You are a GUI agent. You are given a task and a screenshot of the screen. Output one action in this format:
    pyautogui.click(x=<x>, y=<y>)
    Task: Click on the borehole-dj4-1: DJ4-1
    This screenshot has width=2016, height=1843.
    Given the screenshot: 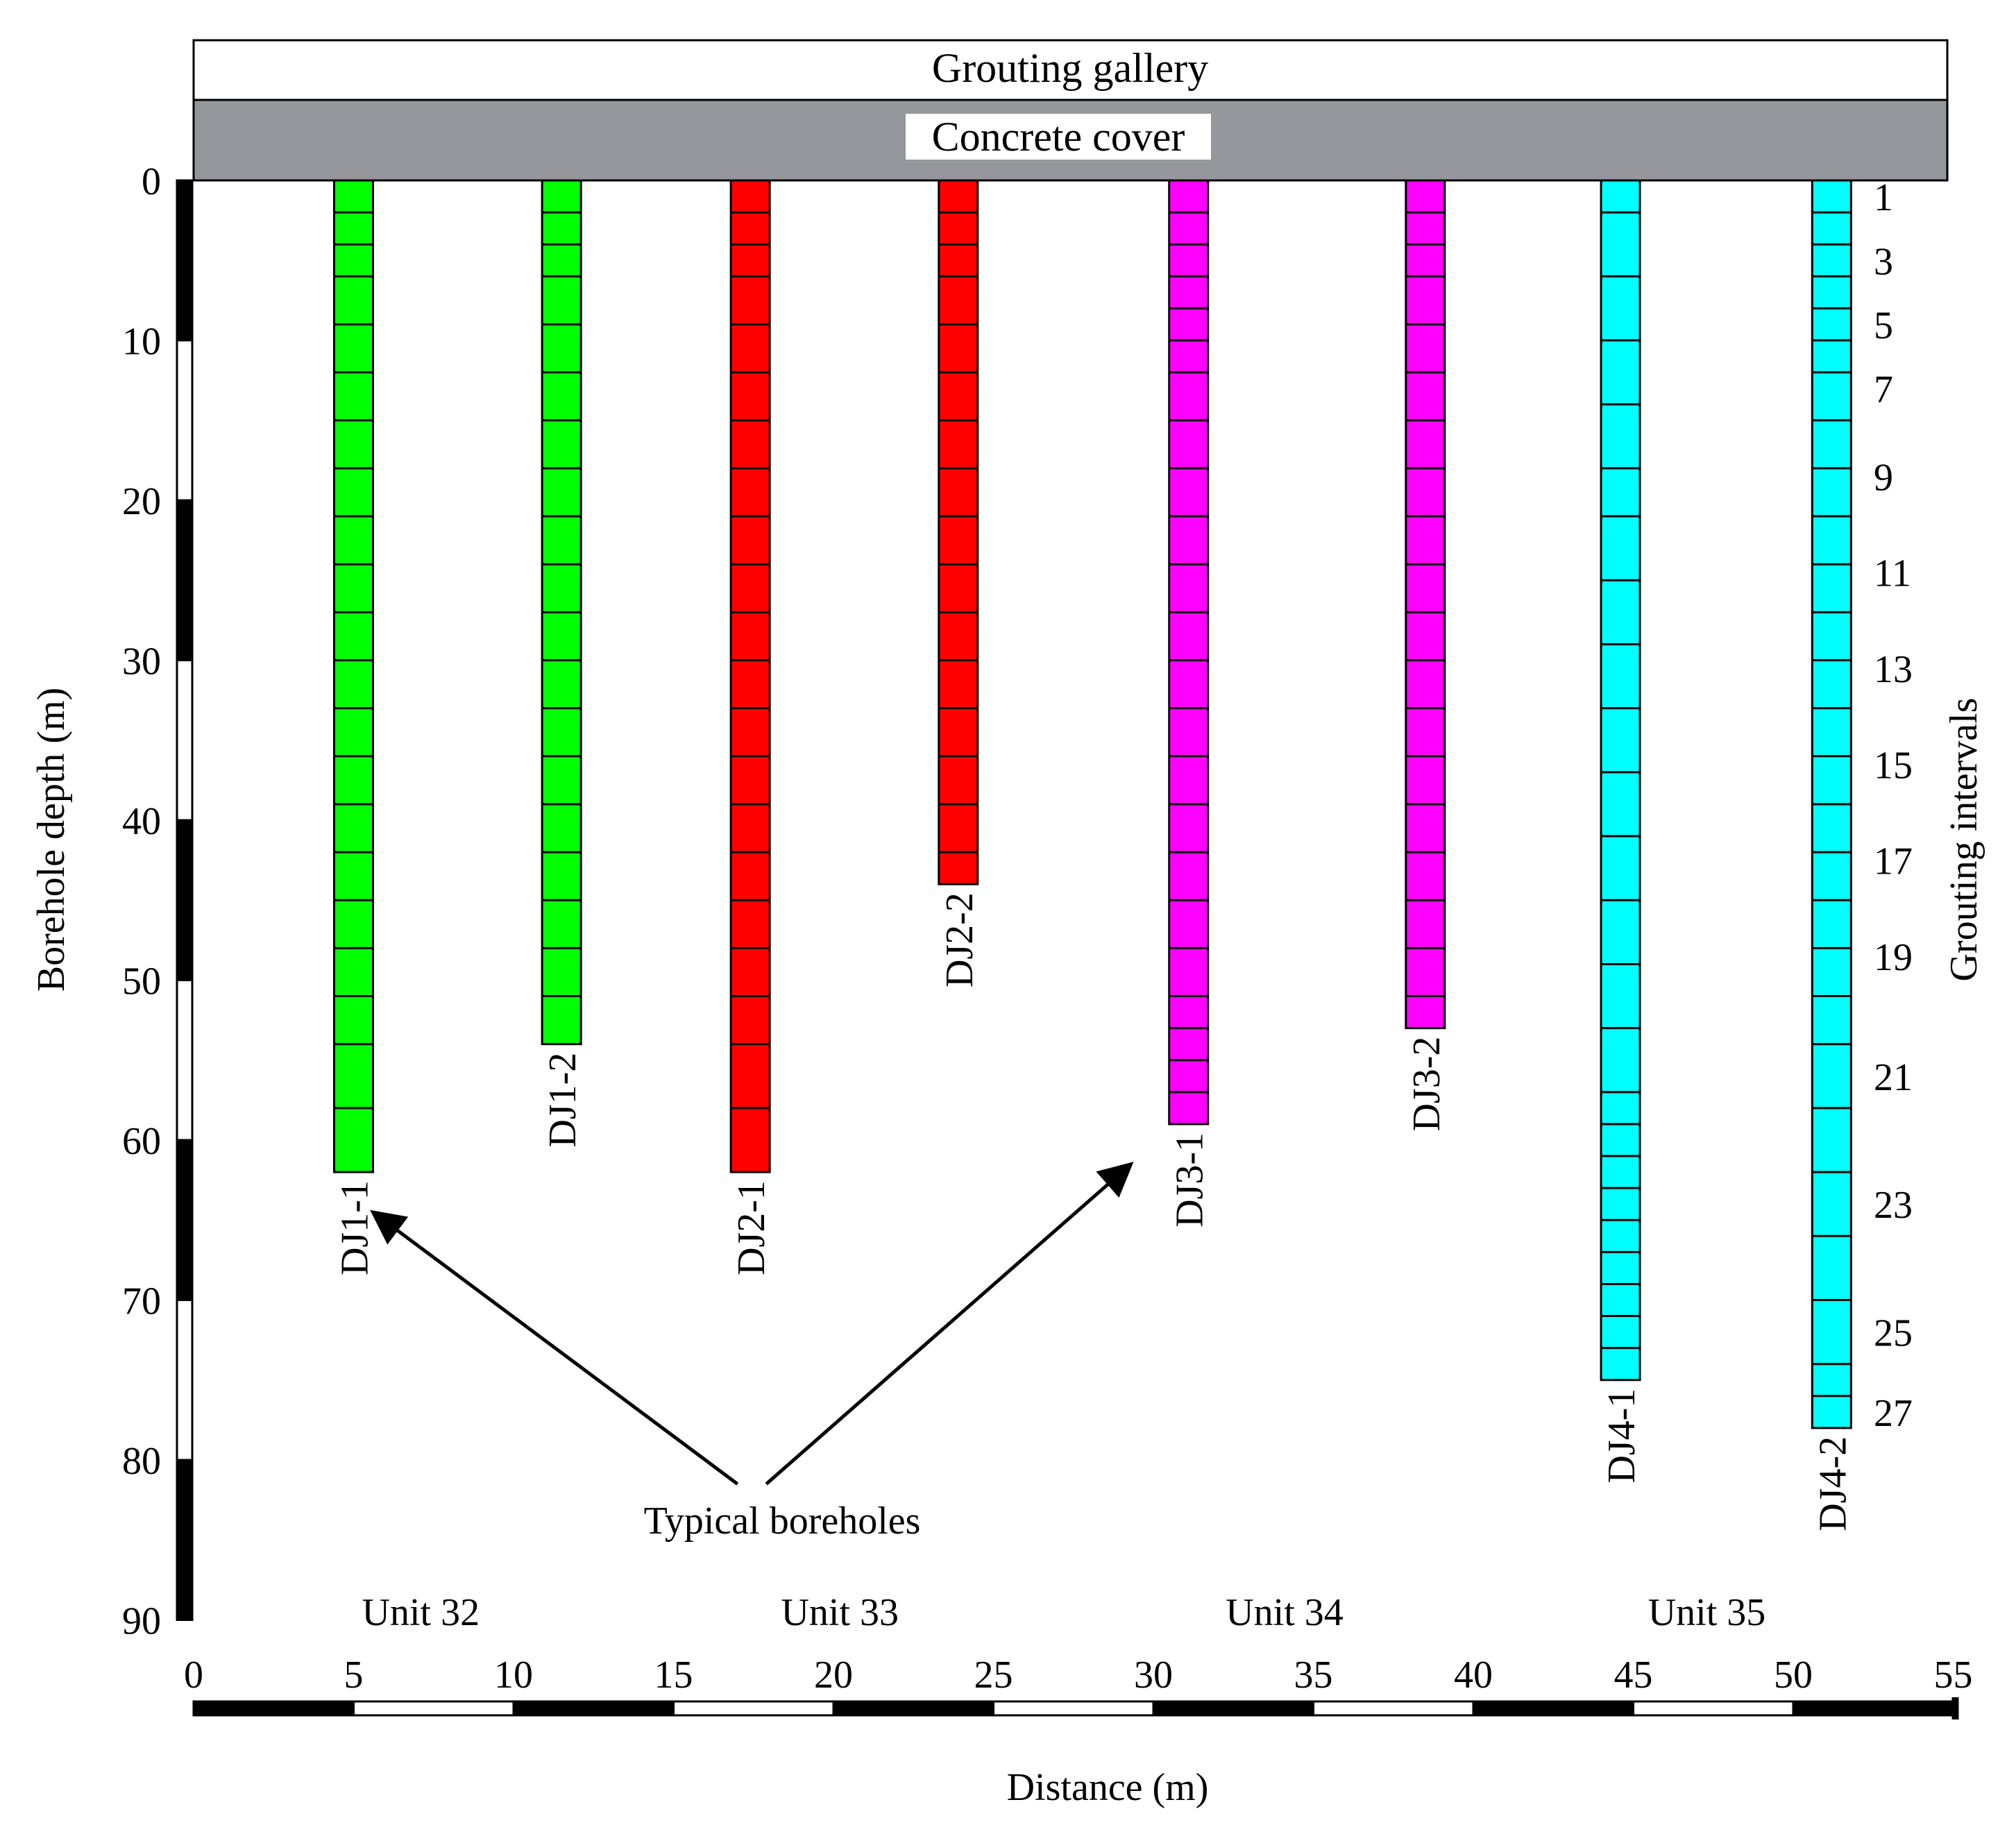 What is the action you would take?
    pyautogui.click(x=1621, y=831)
    